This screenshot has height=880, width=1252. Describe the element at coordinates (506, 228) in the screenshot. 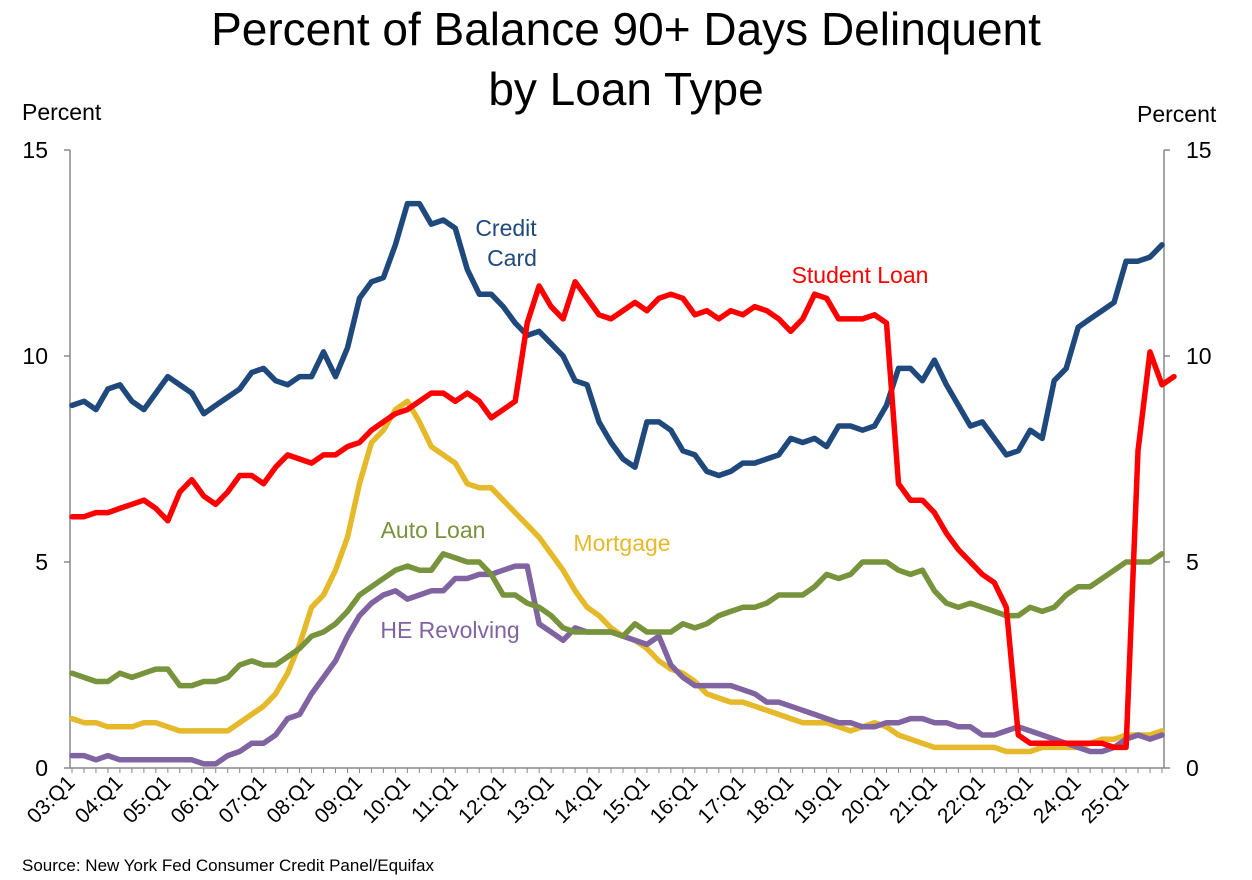

I see `series-label-credit-card: Credit` at that location.